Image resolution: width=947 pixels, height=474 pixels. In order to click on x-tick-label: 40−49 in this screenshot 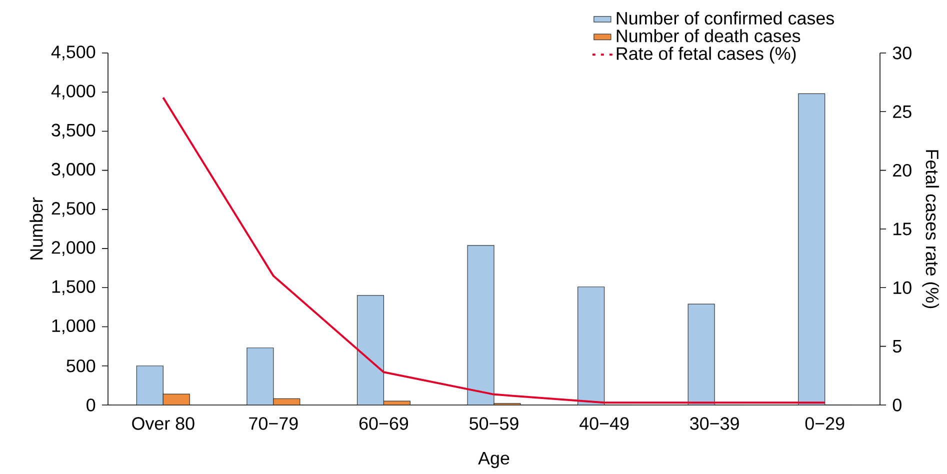, I will do `click(604, 423)`.